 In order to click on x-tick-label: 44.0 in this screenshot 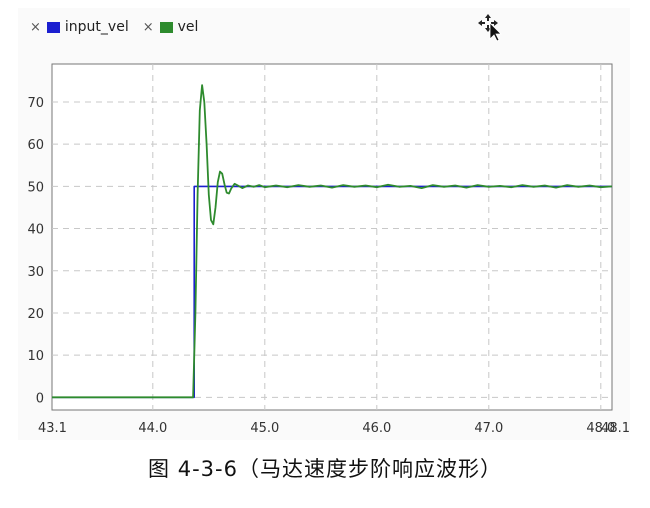, I will do `click(152, 428)`.